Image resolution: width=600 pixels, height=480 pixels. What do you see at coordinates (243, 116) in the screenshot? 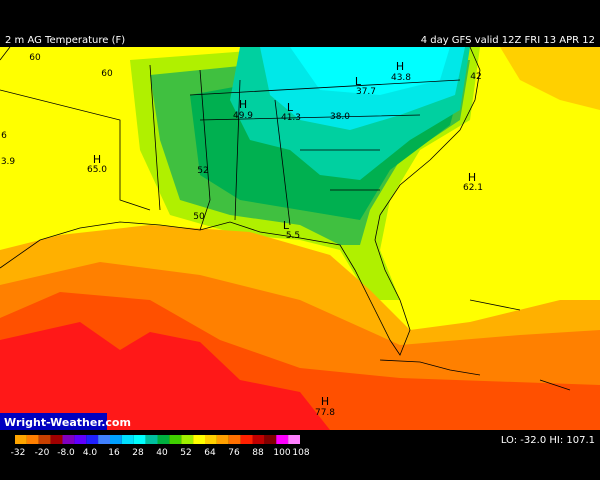
I see `high-value: 49.9` at bounding box center [243, 116].